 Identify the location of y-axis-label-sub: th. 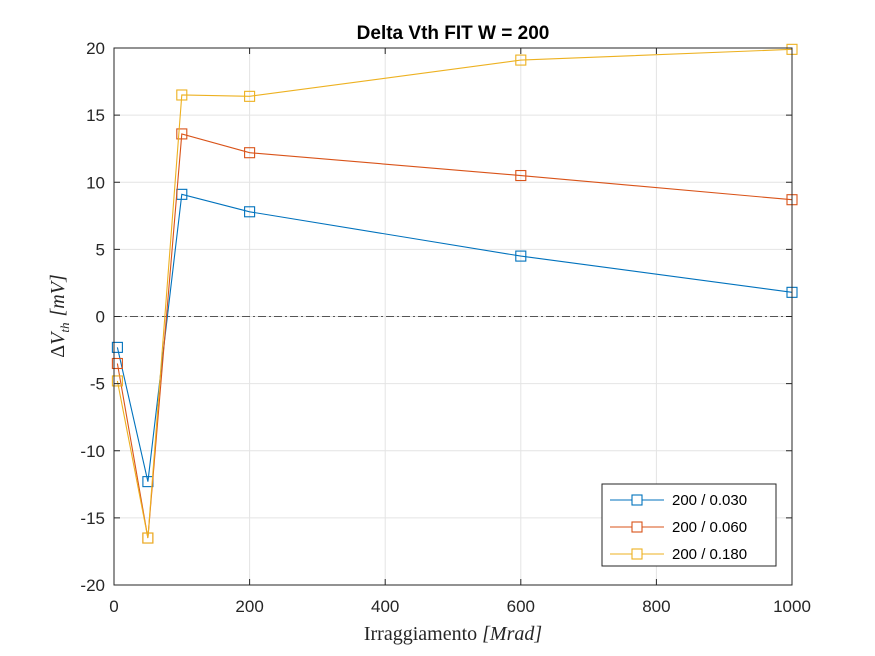
(64, 328).